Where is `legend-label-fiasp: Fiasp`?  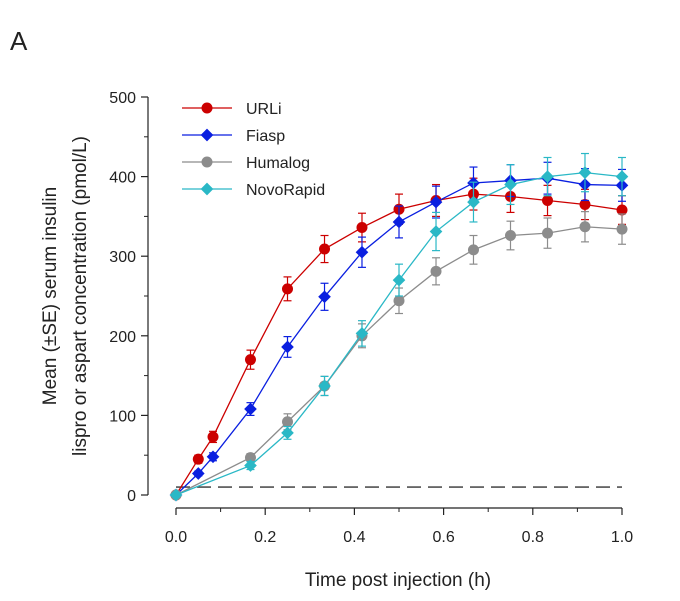 legend-label-fiasp: Fiasp is located at coordinates (265, 136).